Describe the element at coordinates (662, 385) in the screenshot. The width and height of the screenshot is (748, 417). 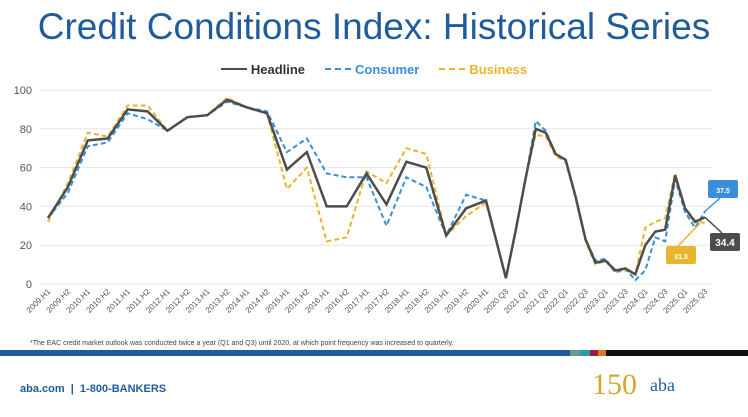
I see `aba-logo: aba` at that location.